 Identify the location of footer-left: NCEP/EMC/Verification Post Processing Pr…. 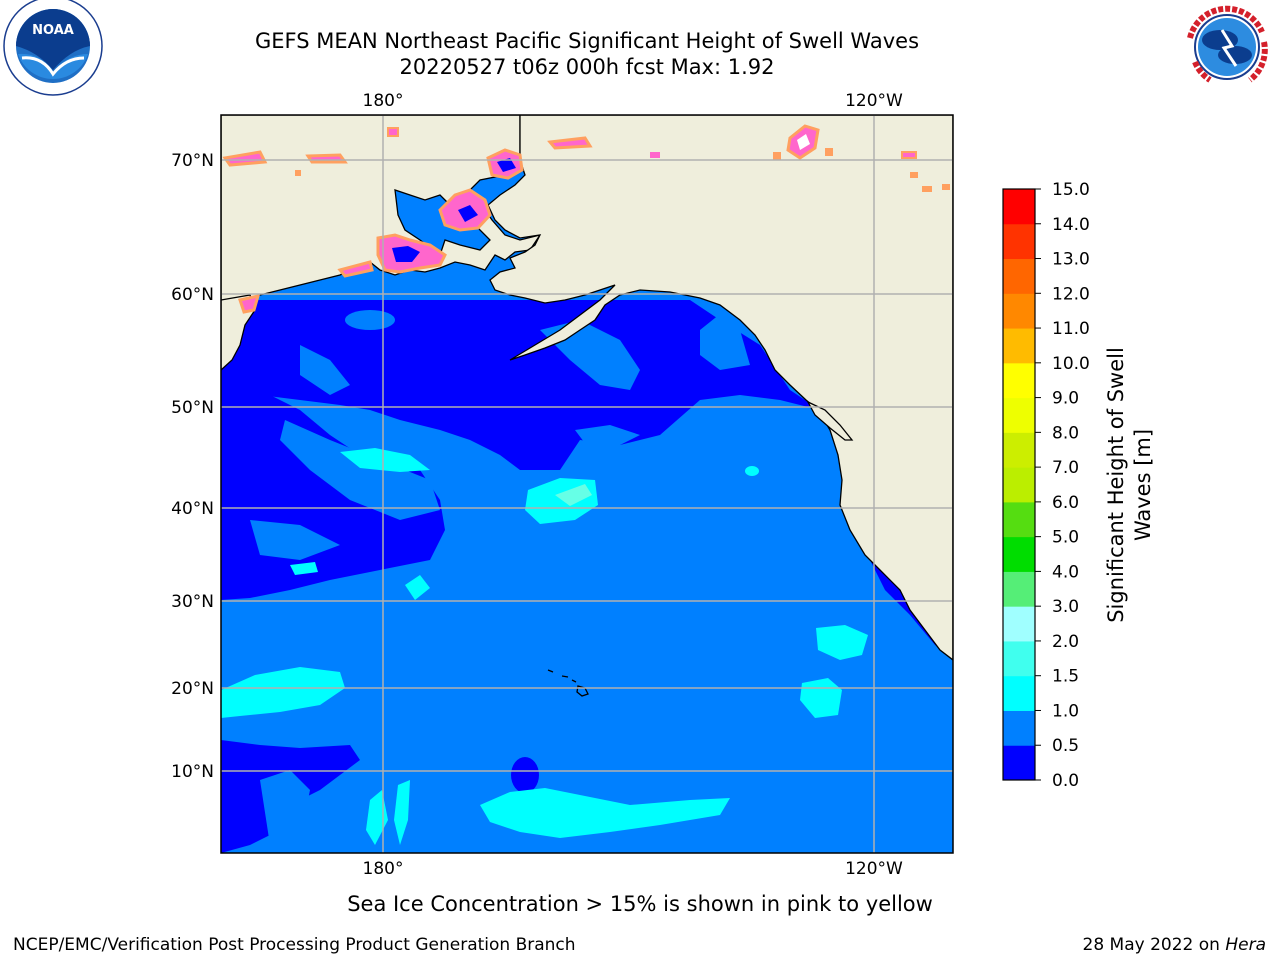
(294, 945).